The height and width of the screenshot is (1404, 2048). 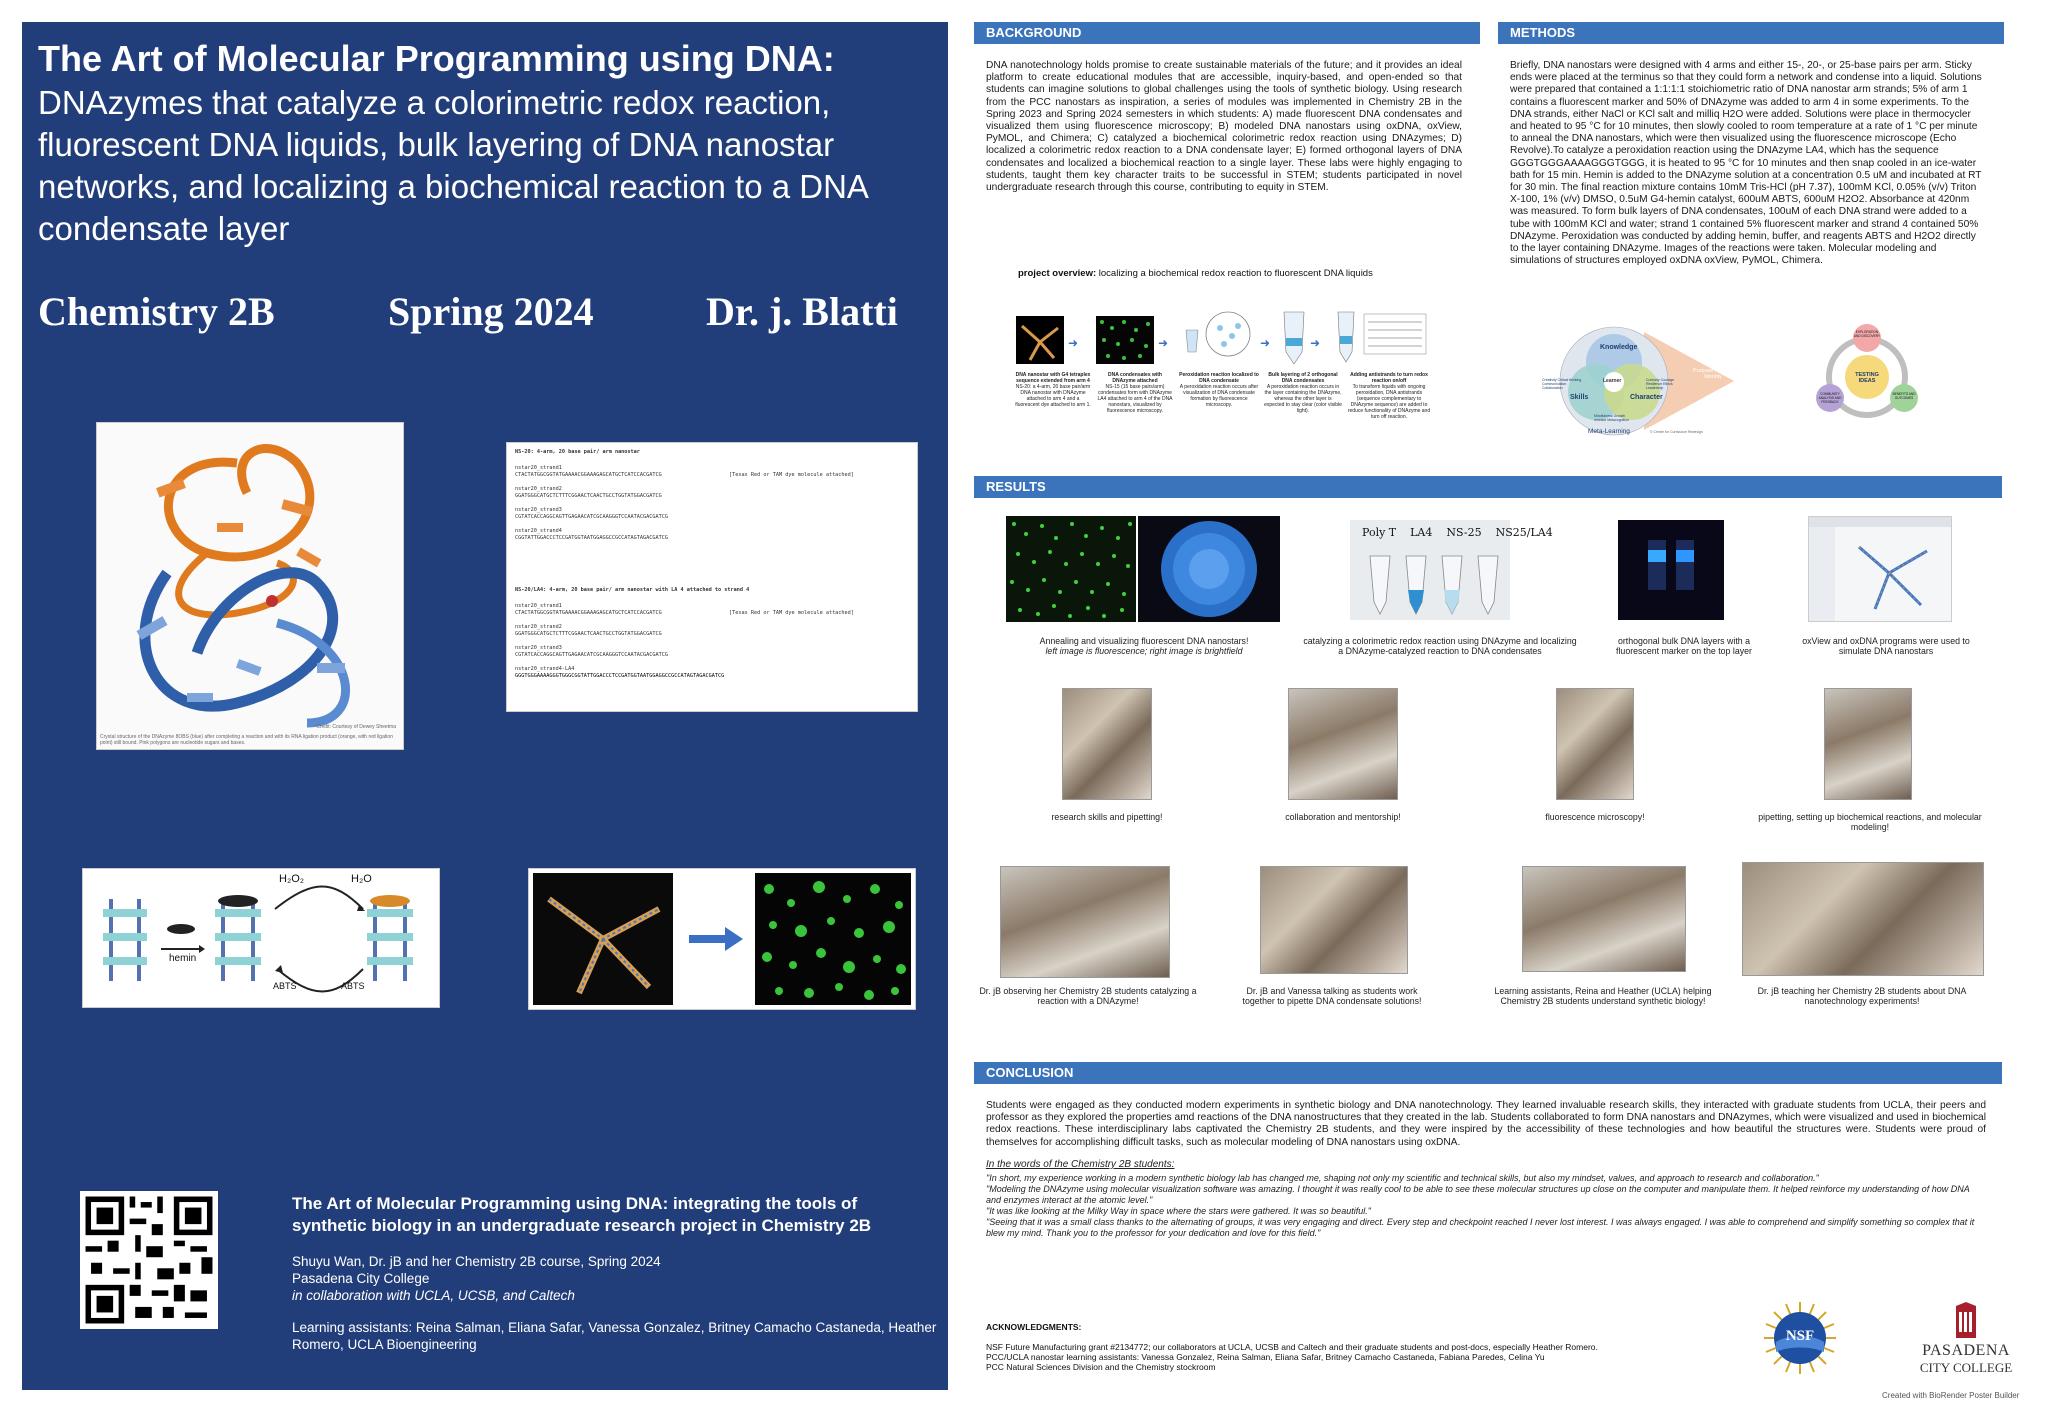 I want to click on seq-ns20-strand3-name: nstar20_strand3, so click(x=538, y=510).